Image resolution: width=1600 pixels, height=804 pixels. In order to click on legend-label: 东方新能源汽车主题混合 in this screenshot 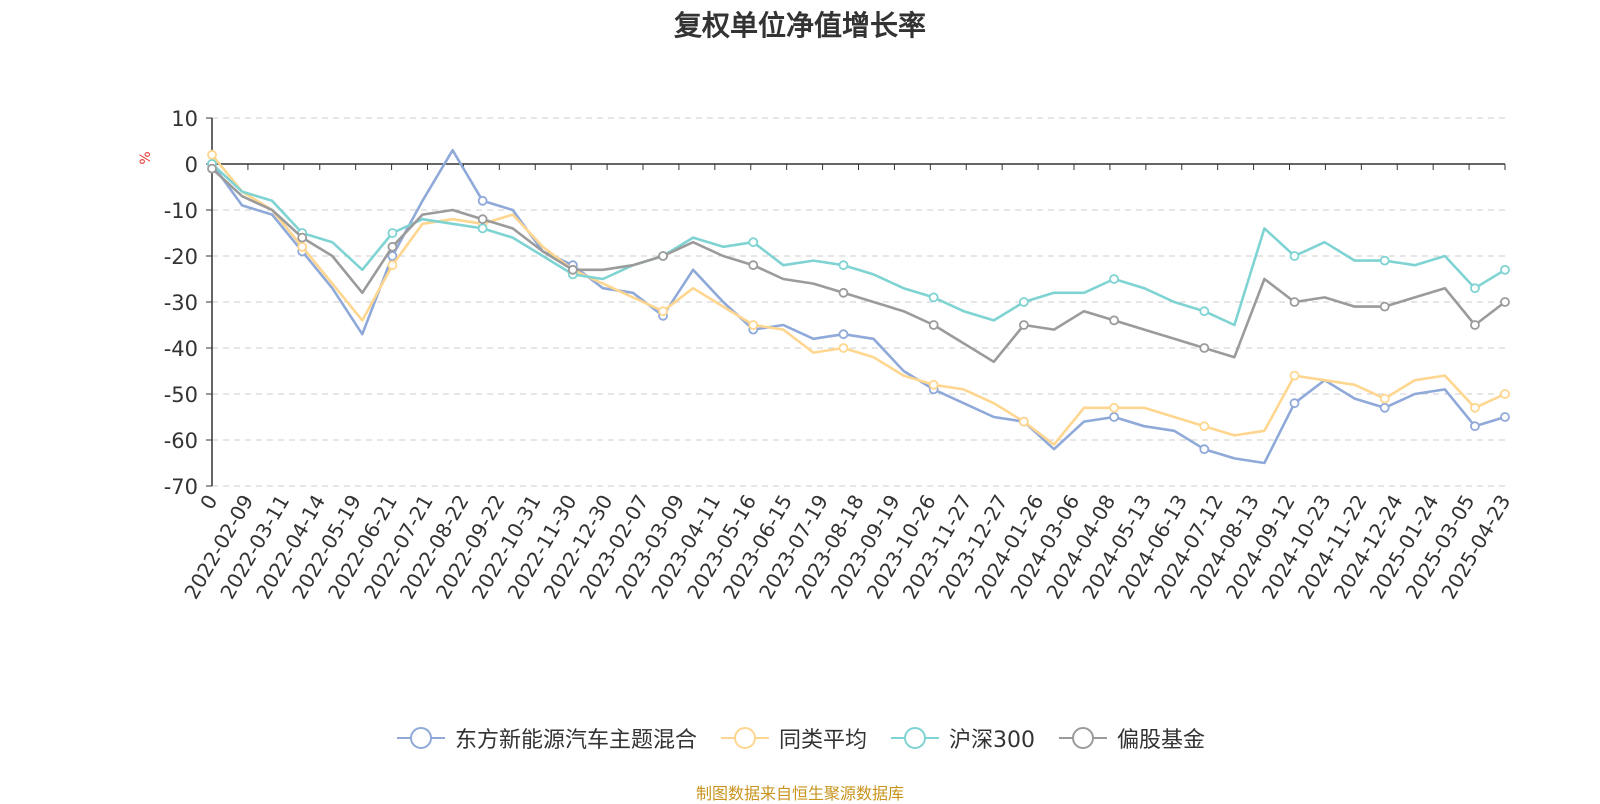, I will do `click(575, 740)`.